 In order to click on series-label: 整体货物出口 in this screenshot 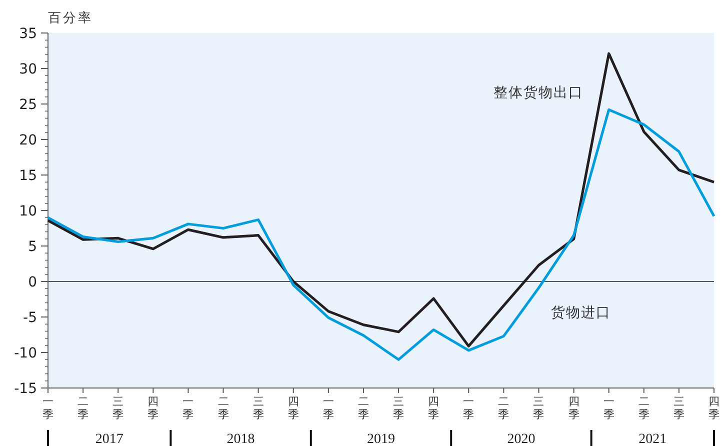, I will do `click(539, 92)`.